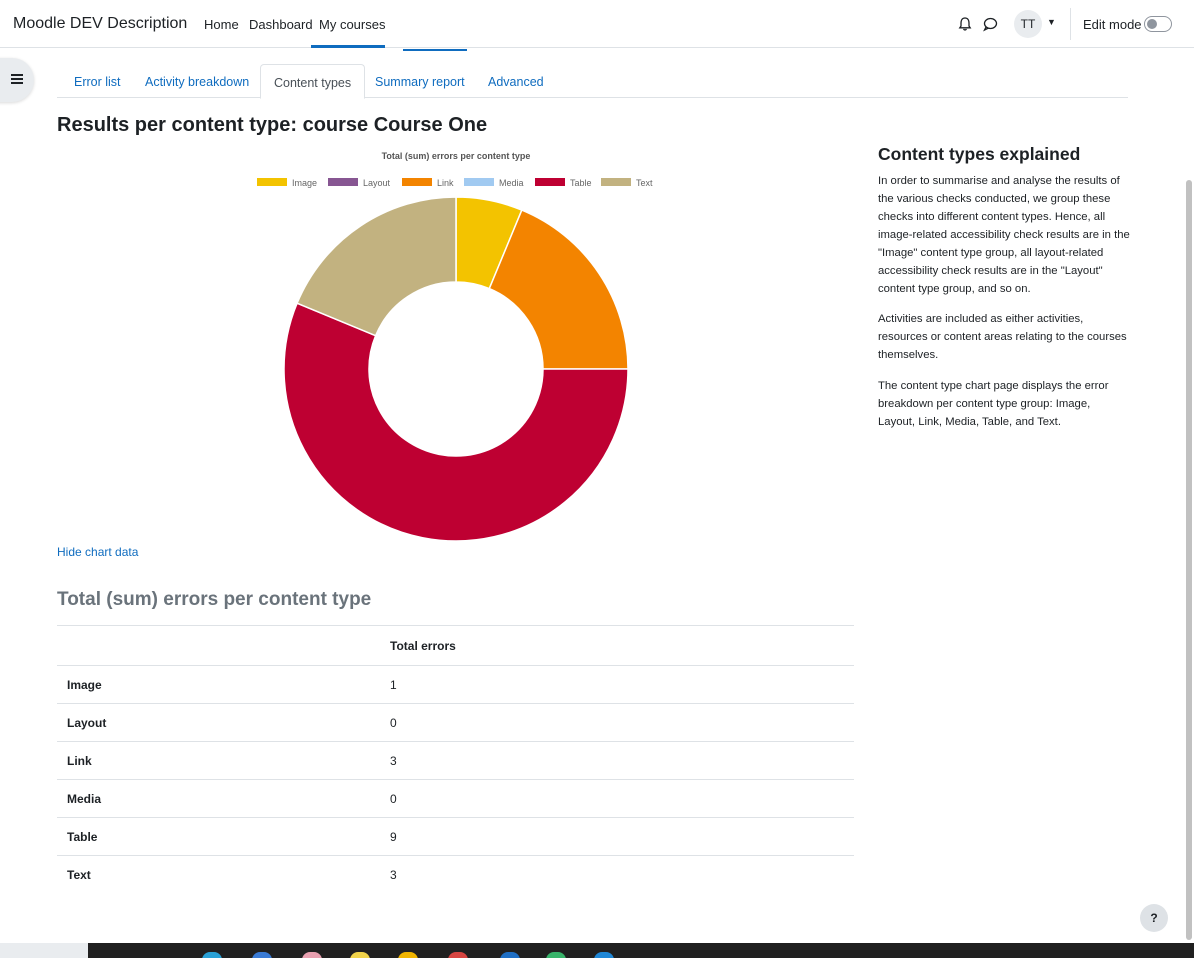 The width and height of the screenshot is (1194, 958). I want to click on legend-swatch-link, so click(417, 182).